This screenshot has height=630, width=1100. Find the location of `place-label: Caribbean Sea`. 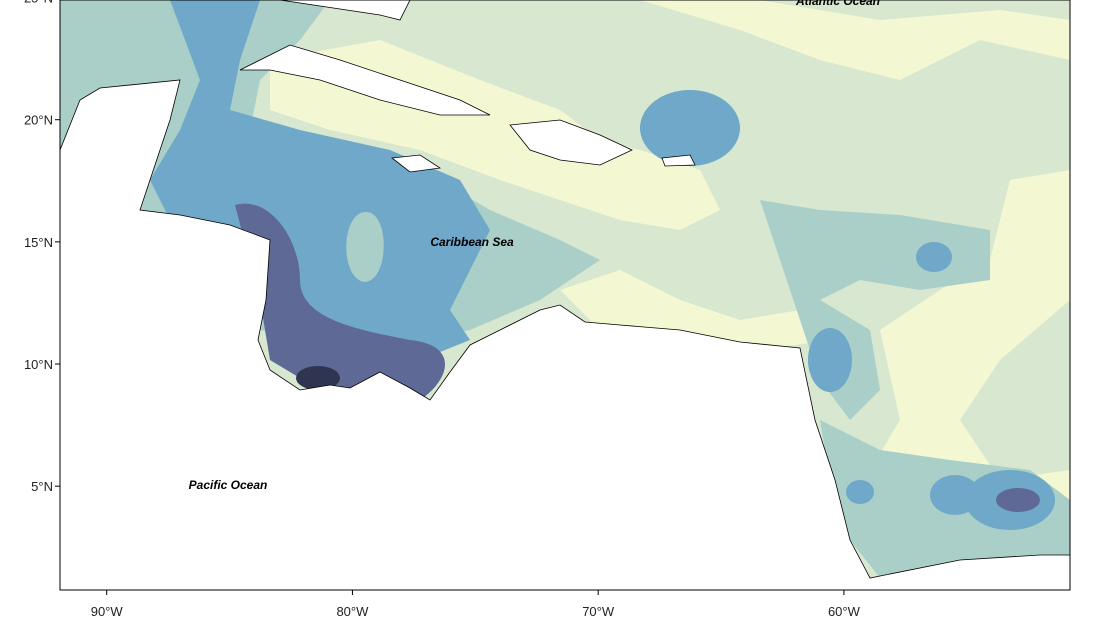

place-label: Caribbean Sea is located at coordinates (472, 242).